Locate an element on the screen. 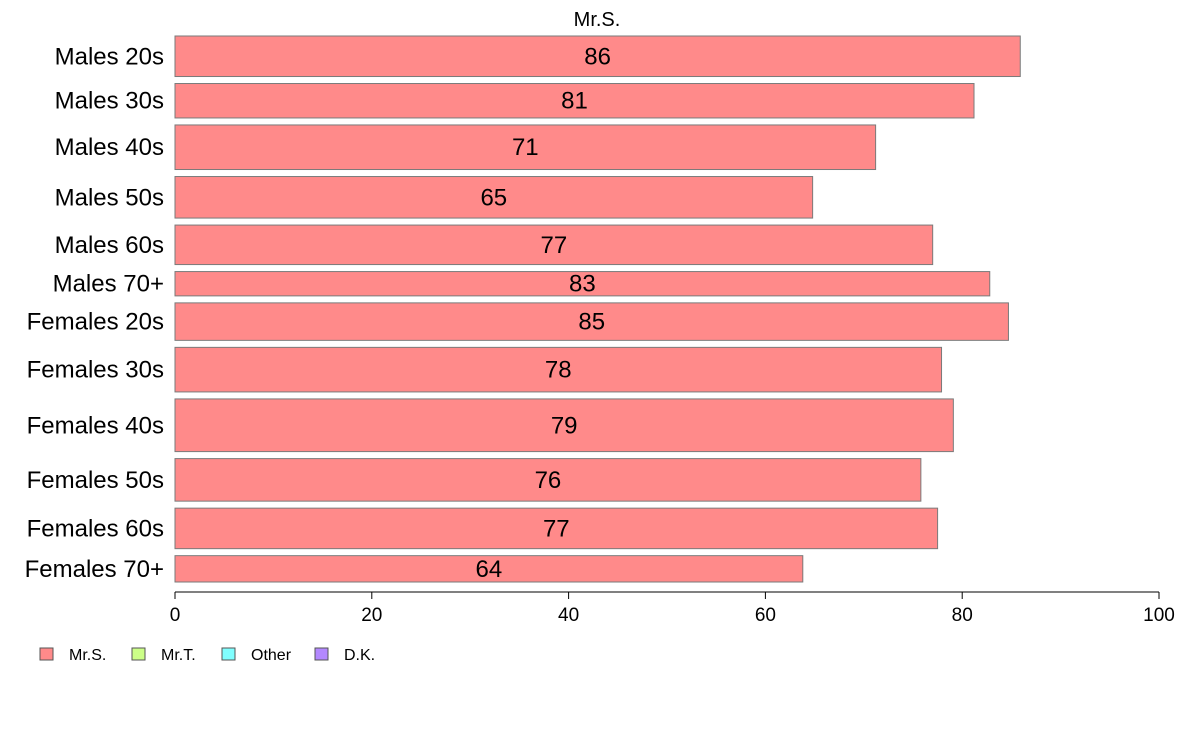 This screenshot has height=736, width=1188. legend-label-1: Mr.T. is located at coordinates (178, 655).